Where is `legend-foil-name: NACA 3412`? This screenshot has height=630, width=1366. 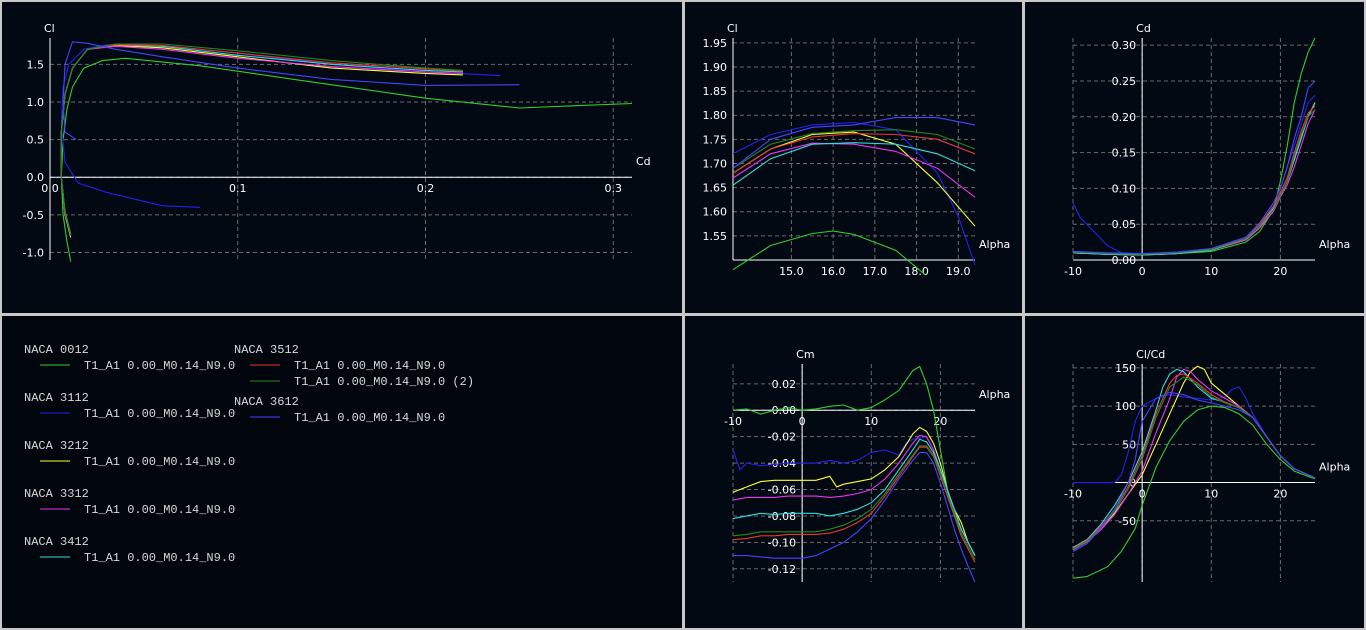
legend-foil-name: NACA 3412 is located at coordinates (56, 542).